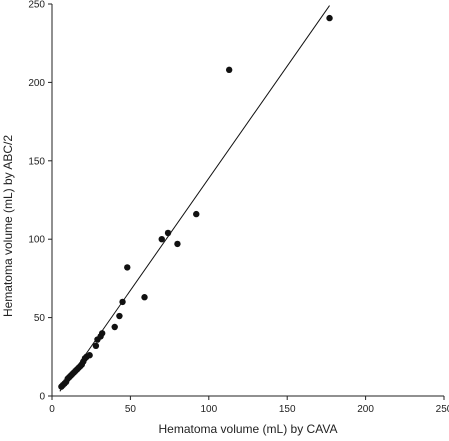  I want to click on x-ticks: 0 50 100 150 200 250, so click(249, 405).